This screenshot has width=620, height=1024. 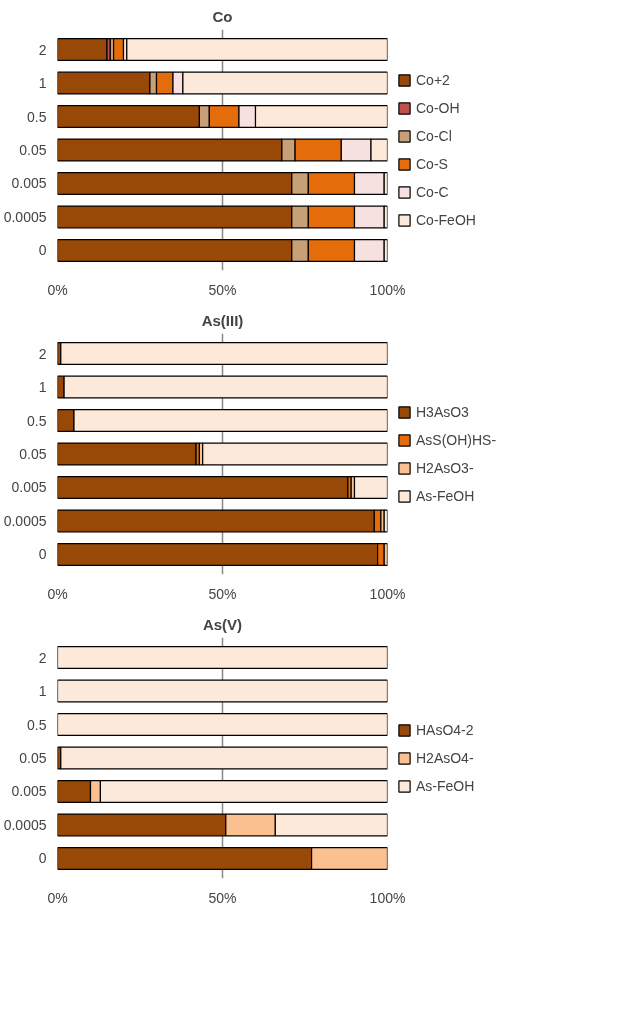 I want to click on legend-label: Co-FeOH, so click(x=446, y=219).